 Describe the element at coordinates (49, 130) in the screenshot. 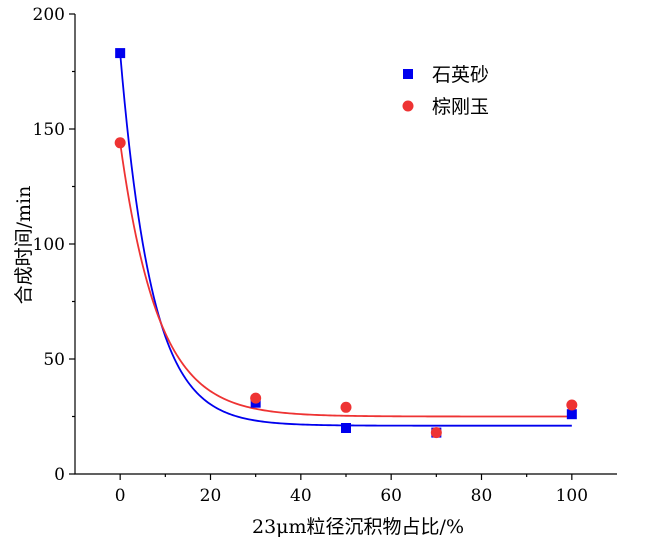

I see `y-tick-label: 150` at that location.